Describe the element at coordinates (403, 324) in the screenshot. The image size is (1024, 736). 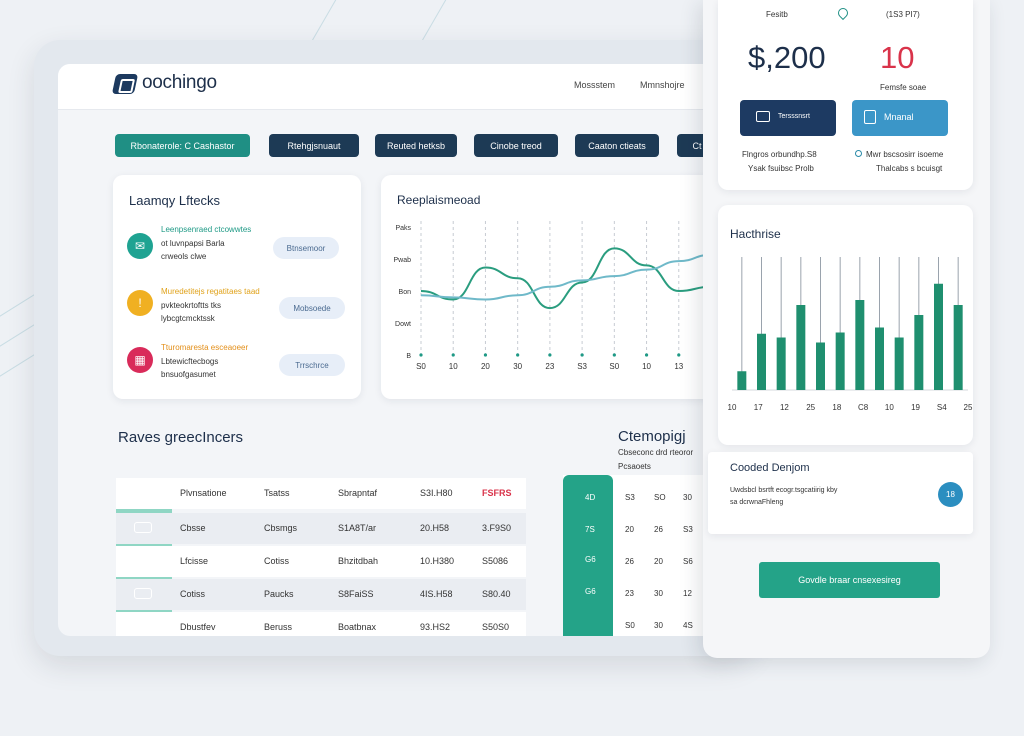
I see `y-tick-label: Dowt` at that location.